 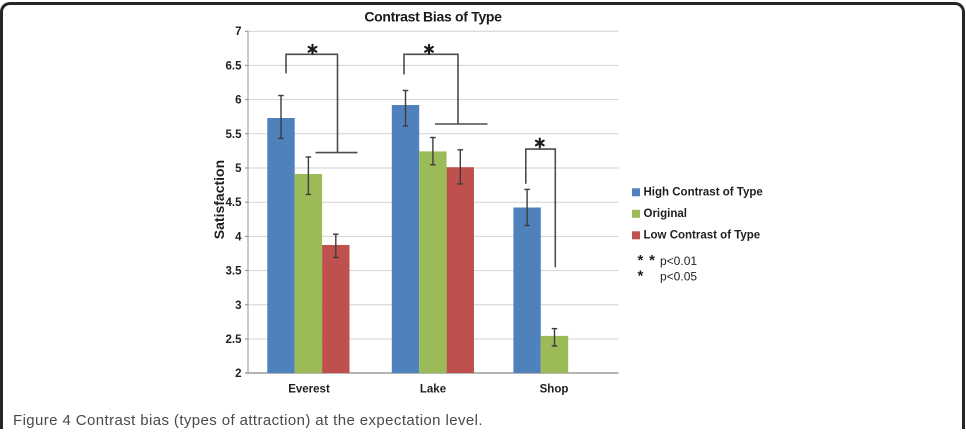 What do you see at coordinates (234, 66) in the screenshot?
I see `svg-text: 6.5` at bounding box center [234, 66].